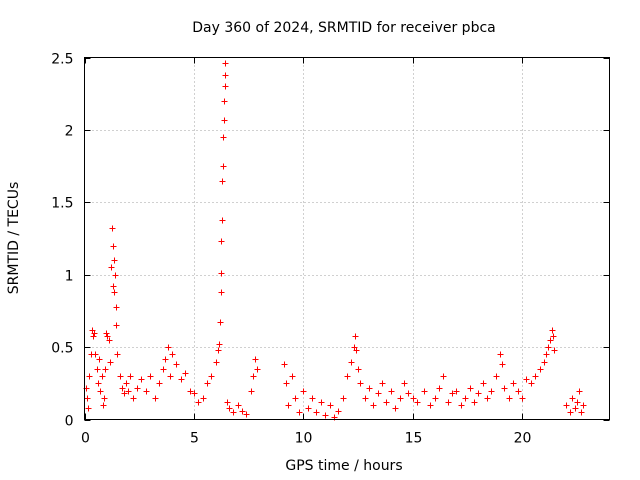 The width and height of the screenshot is (640, 480). What do you see at coordinates (62, 349) in the screenshot?
I see `y-tick-label: 0.5` at bounding box center [62, 349].